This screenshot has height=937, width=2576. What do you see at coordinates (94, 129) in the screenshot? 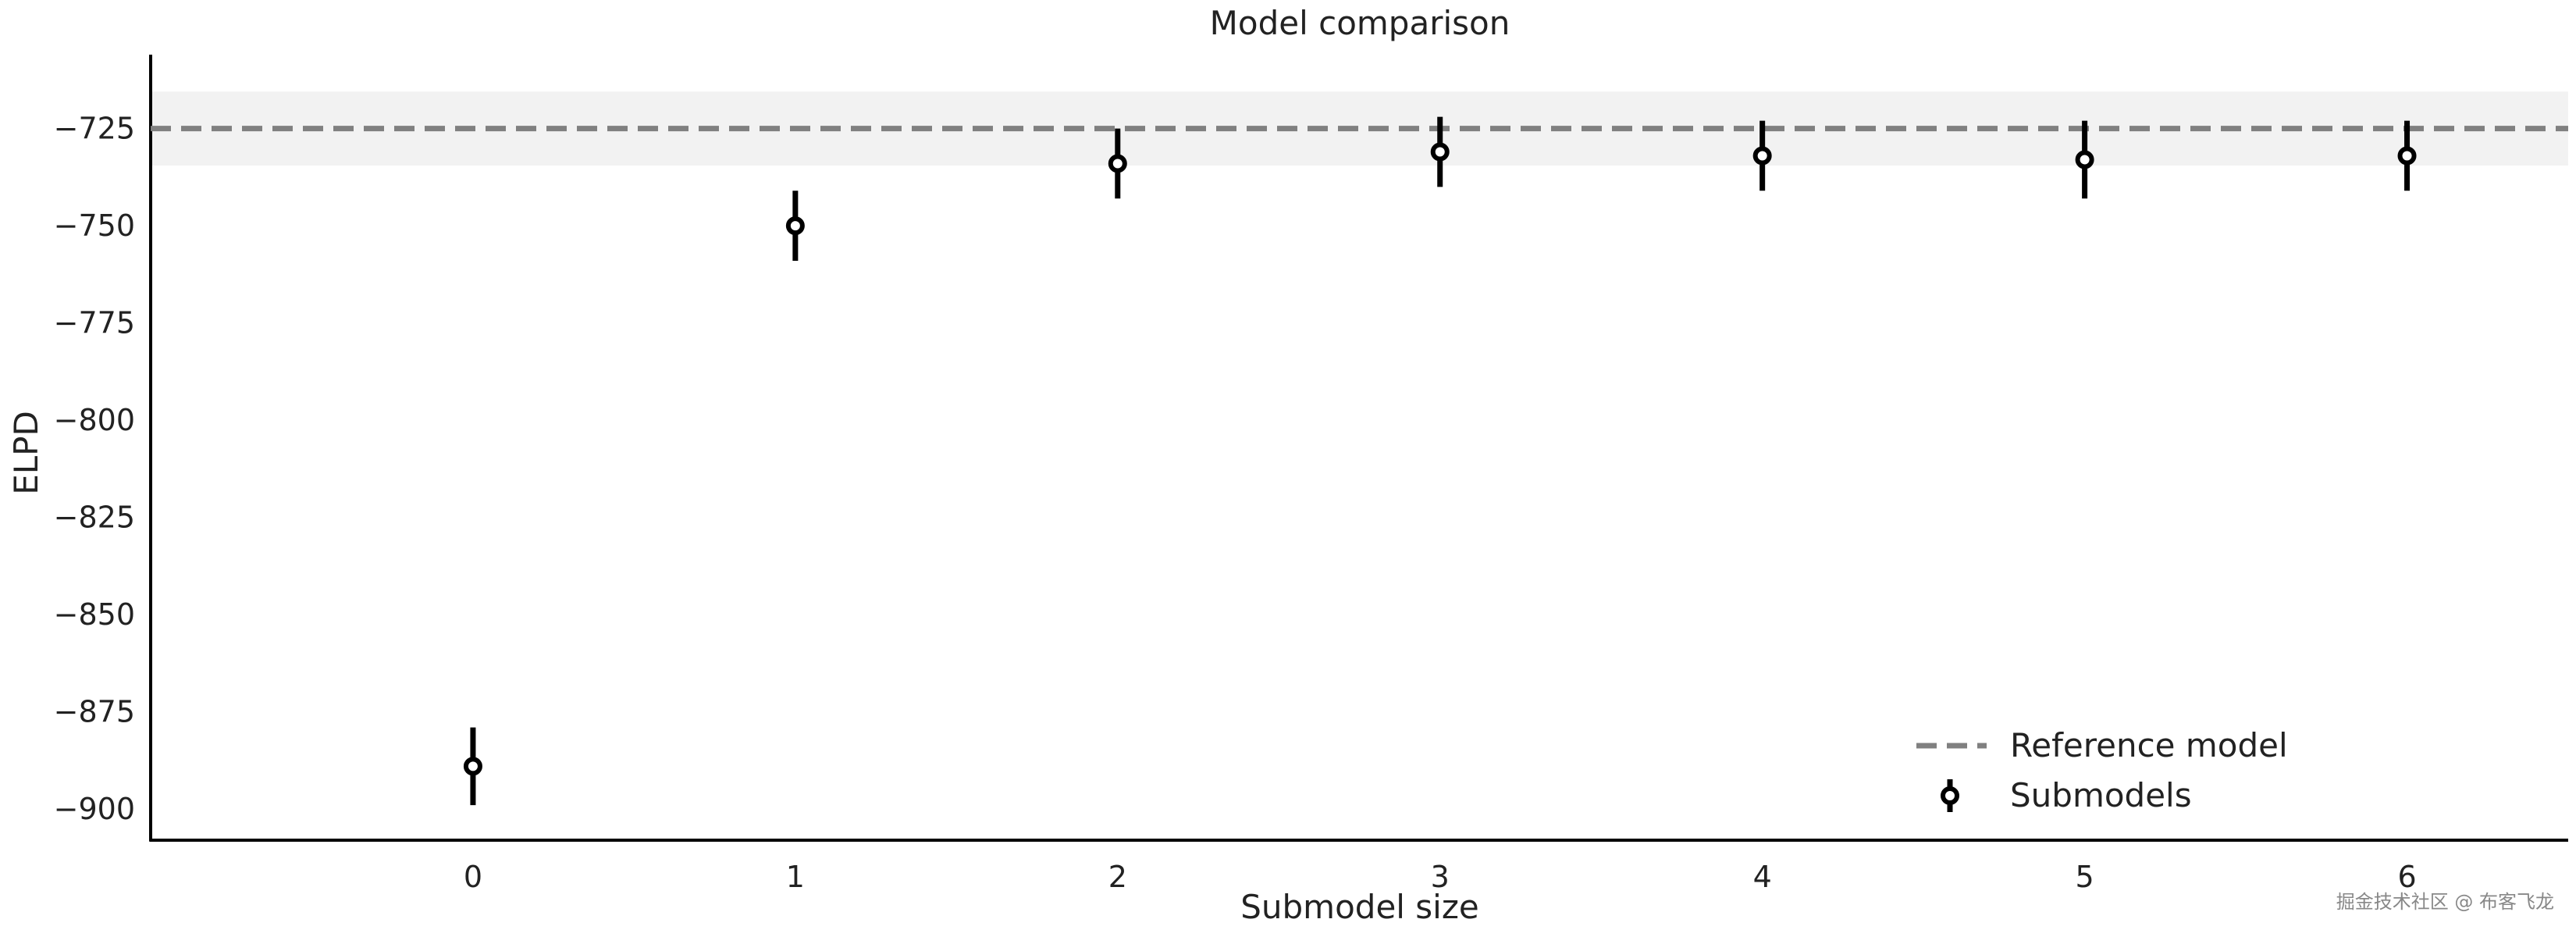
I see `y-tick-label--725: −725` at bounding box center [94, 129].